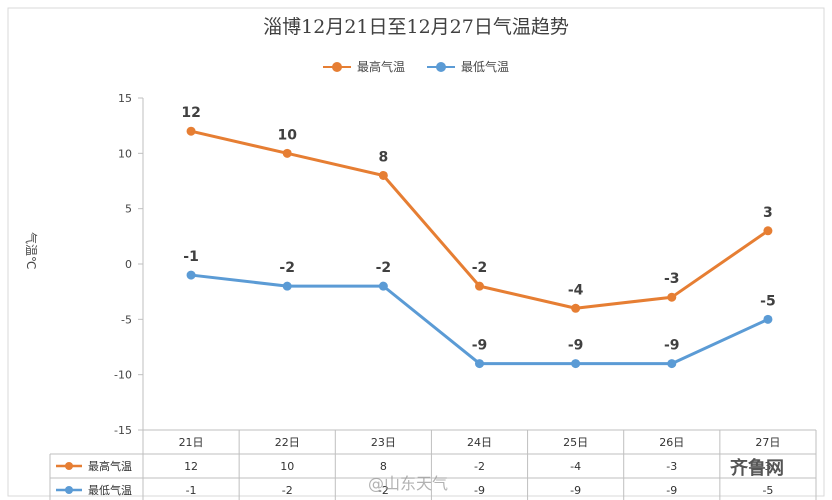 The height and width of the screenshot is (500, 832). What do you see at coordinates (191, 257) in the screenshot?
I see `data-label-1: -1` at bounding box center [191, 257].